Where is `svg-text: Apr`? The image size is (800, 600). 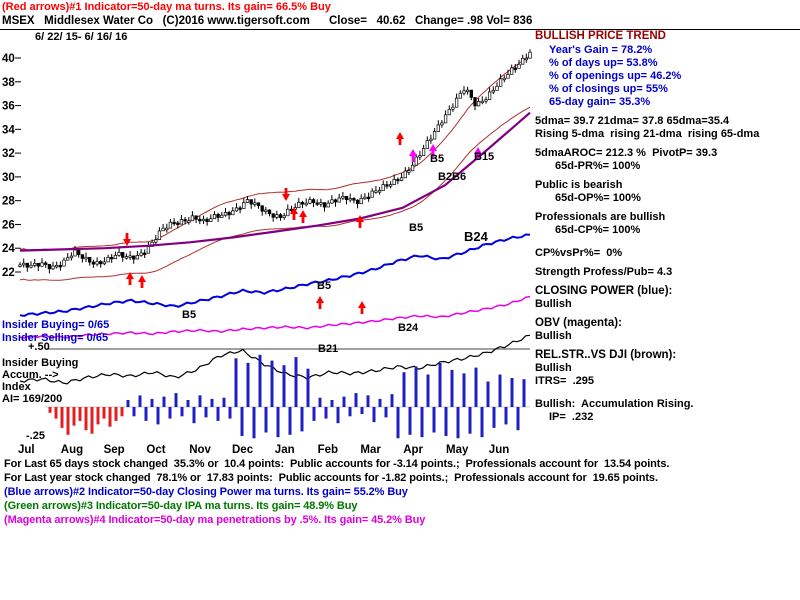
svg-text: Apr is located at coordinates (413, 450).